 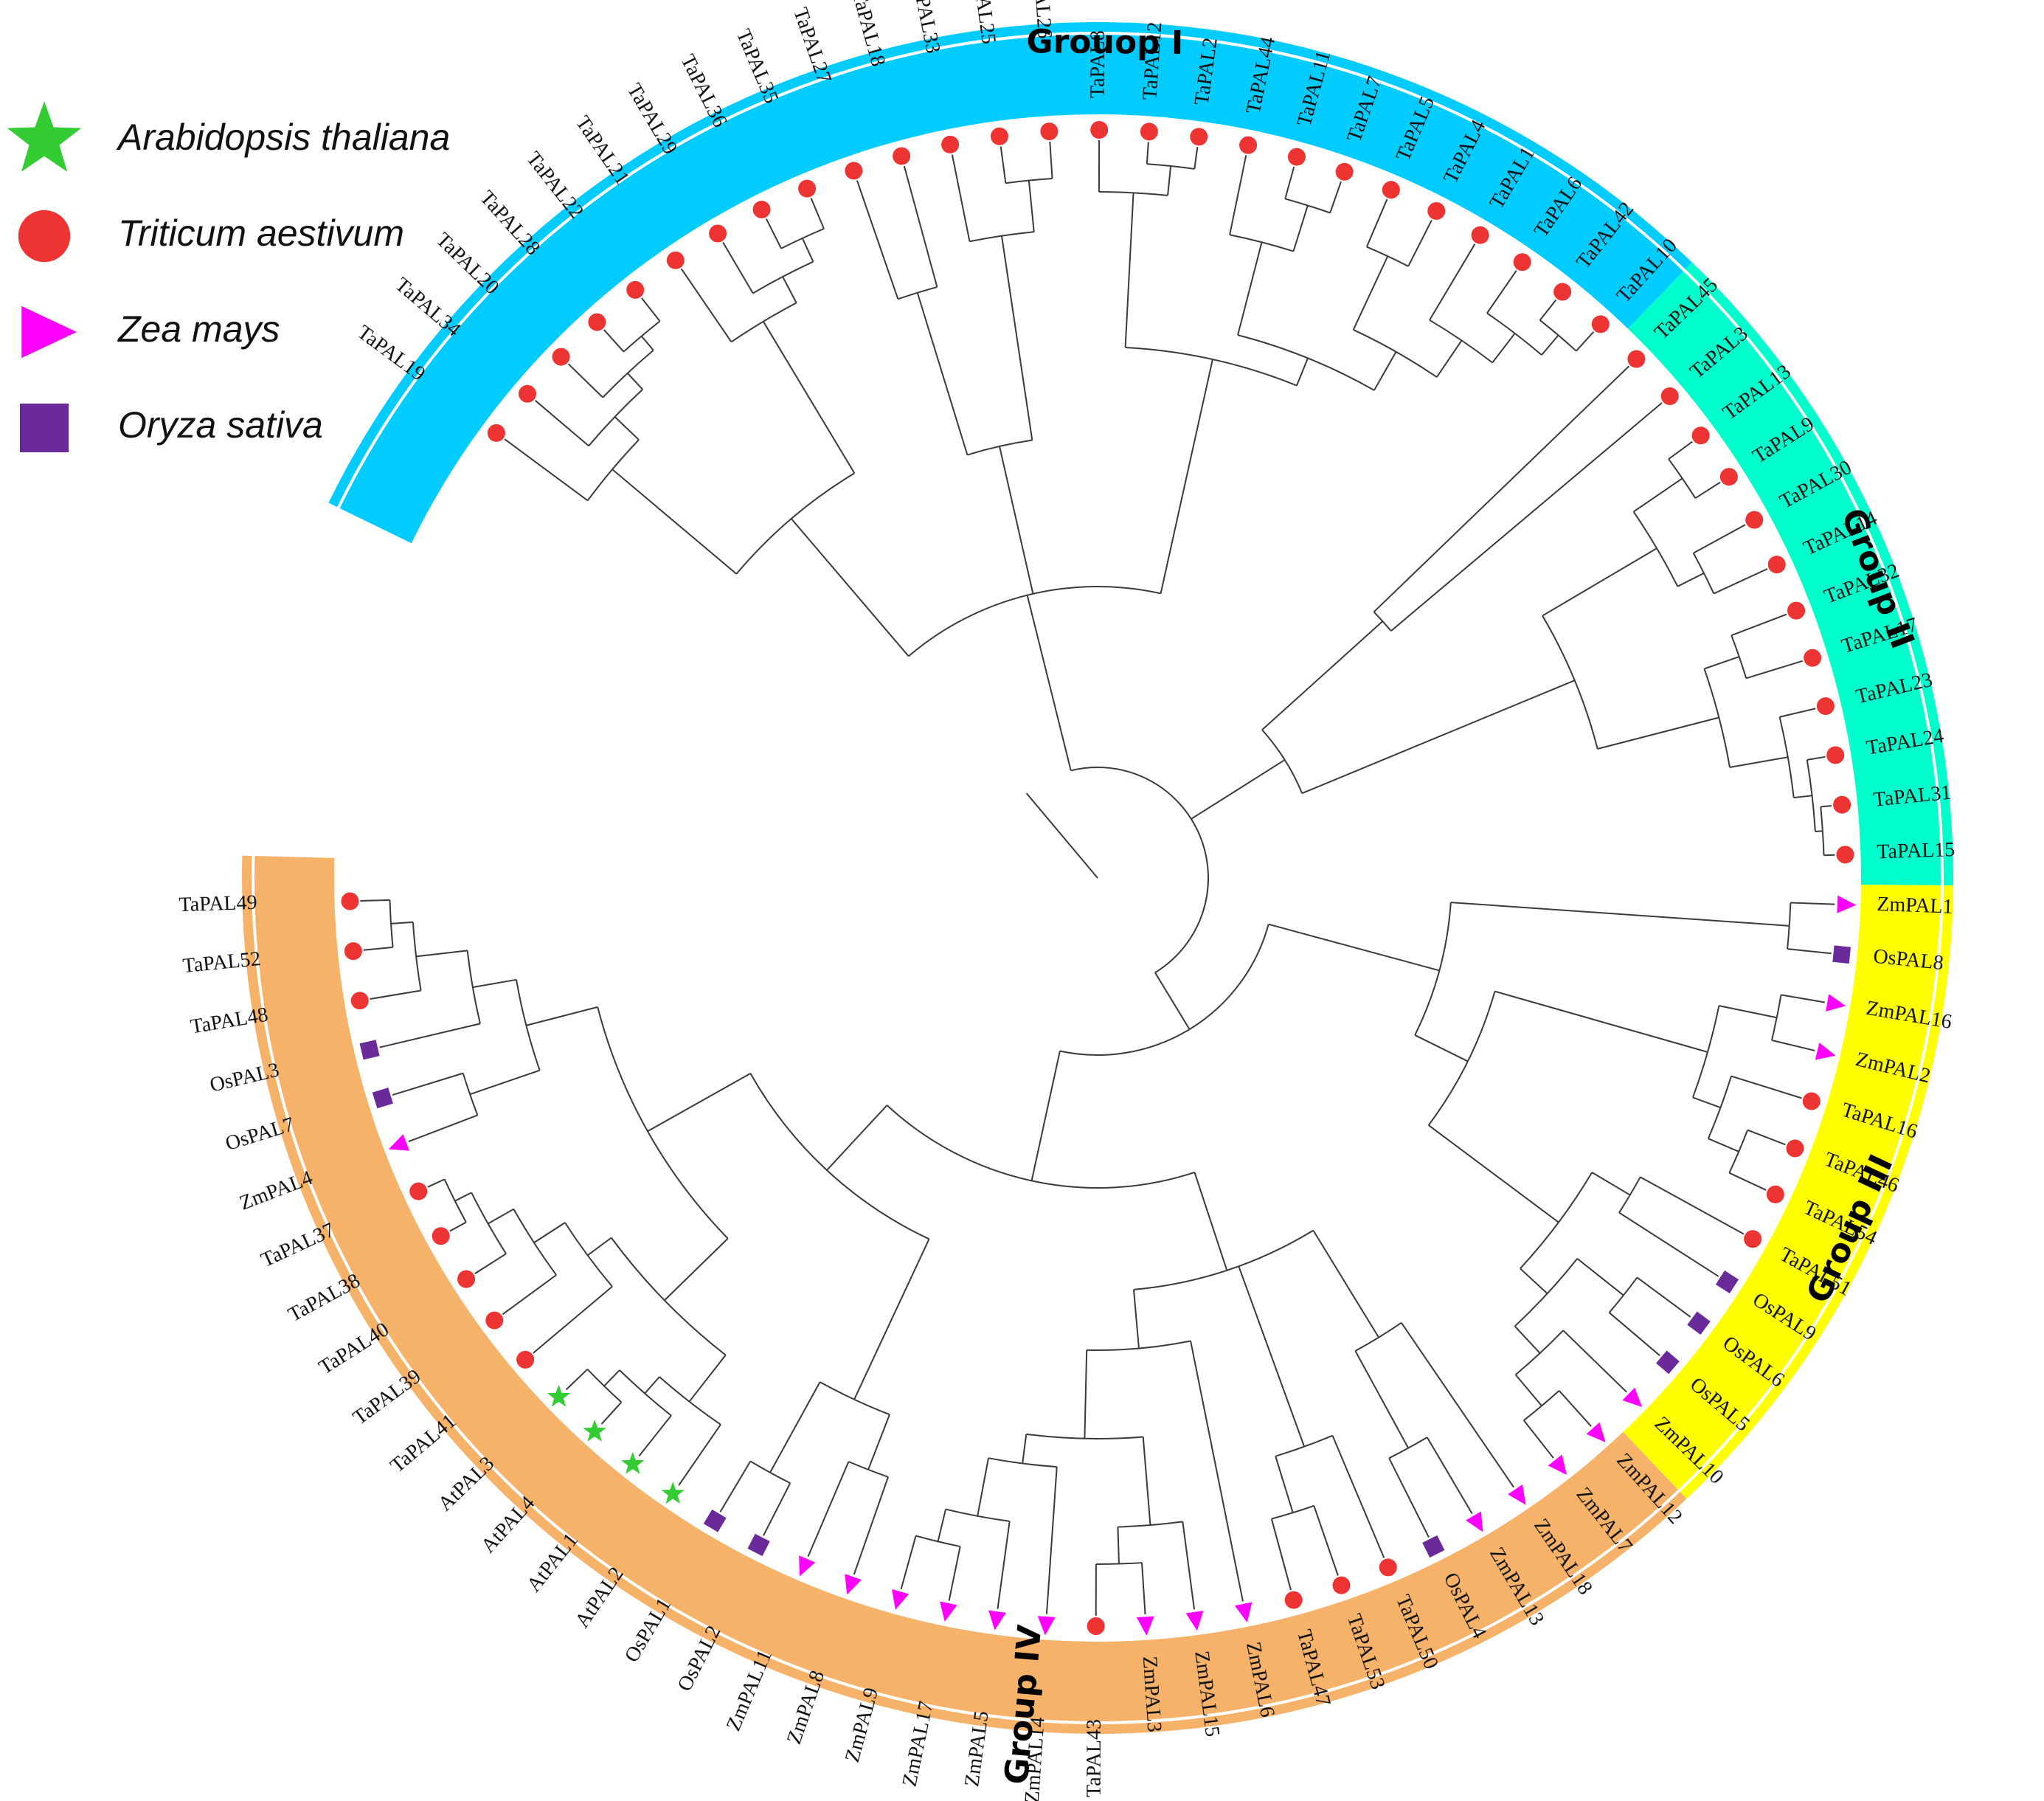 I want to click on leaf-marker-ZmPAL10, so click(x=1633, y=1397).